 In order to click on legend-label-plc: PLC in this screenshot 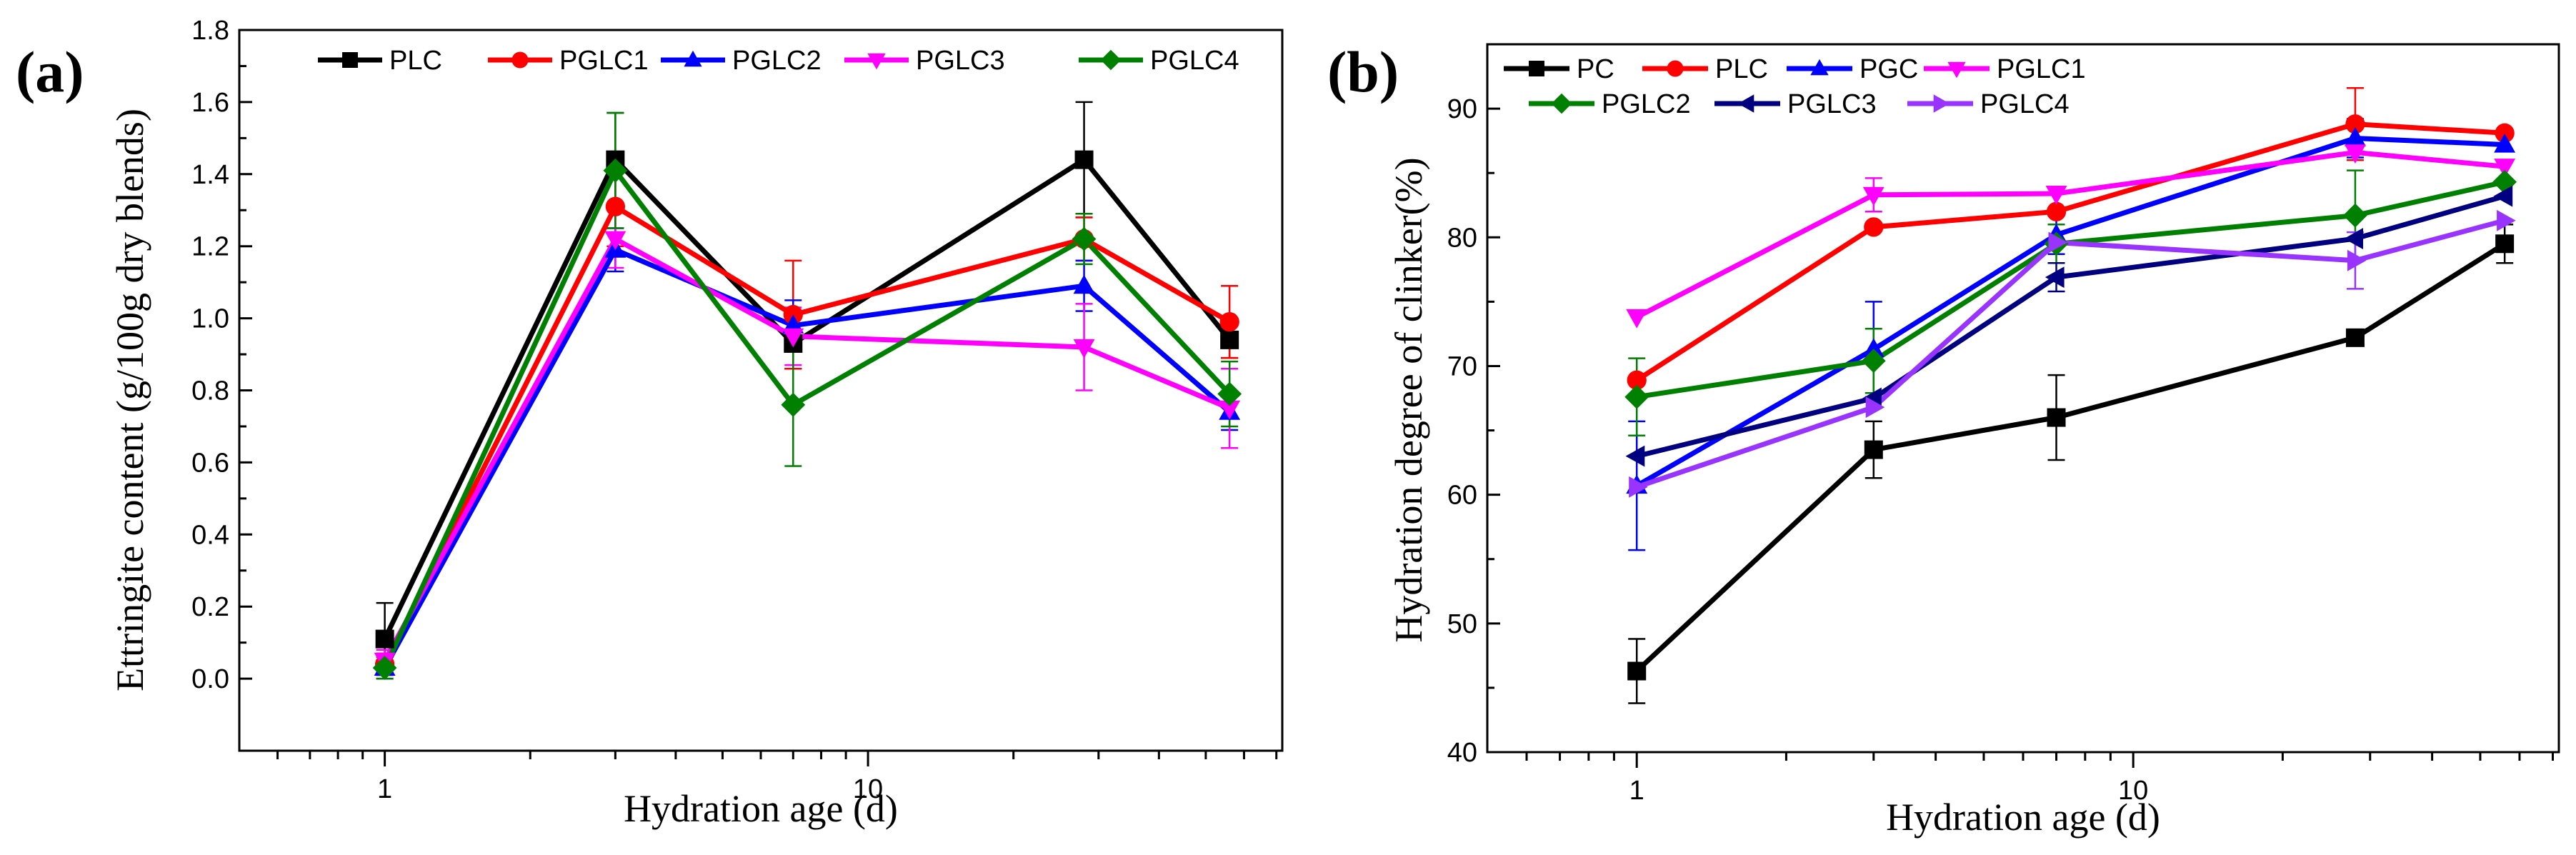, I will do `click(416, 61)`.